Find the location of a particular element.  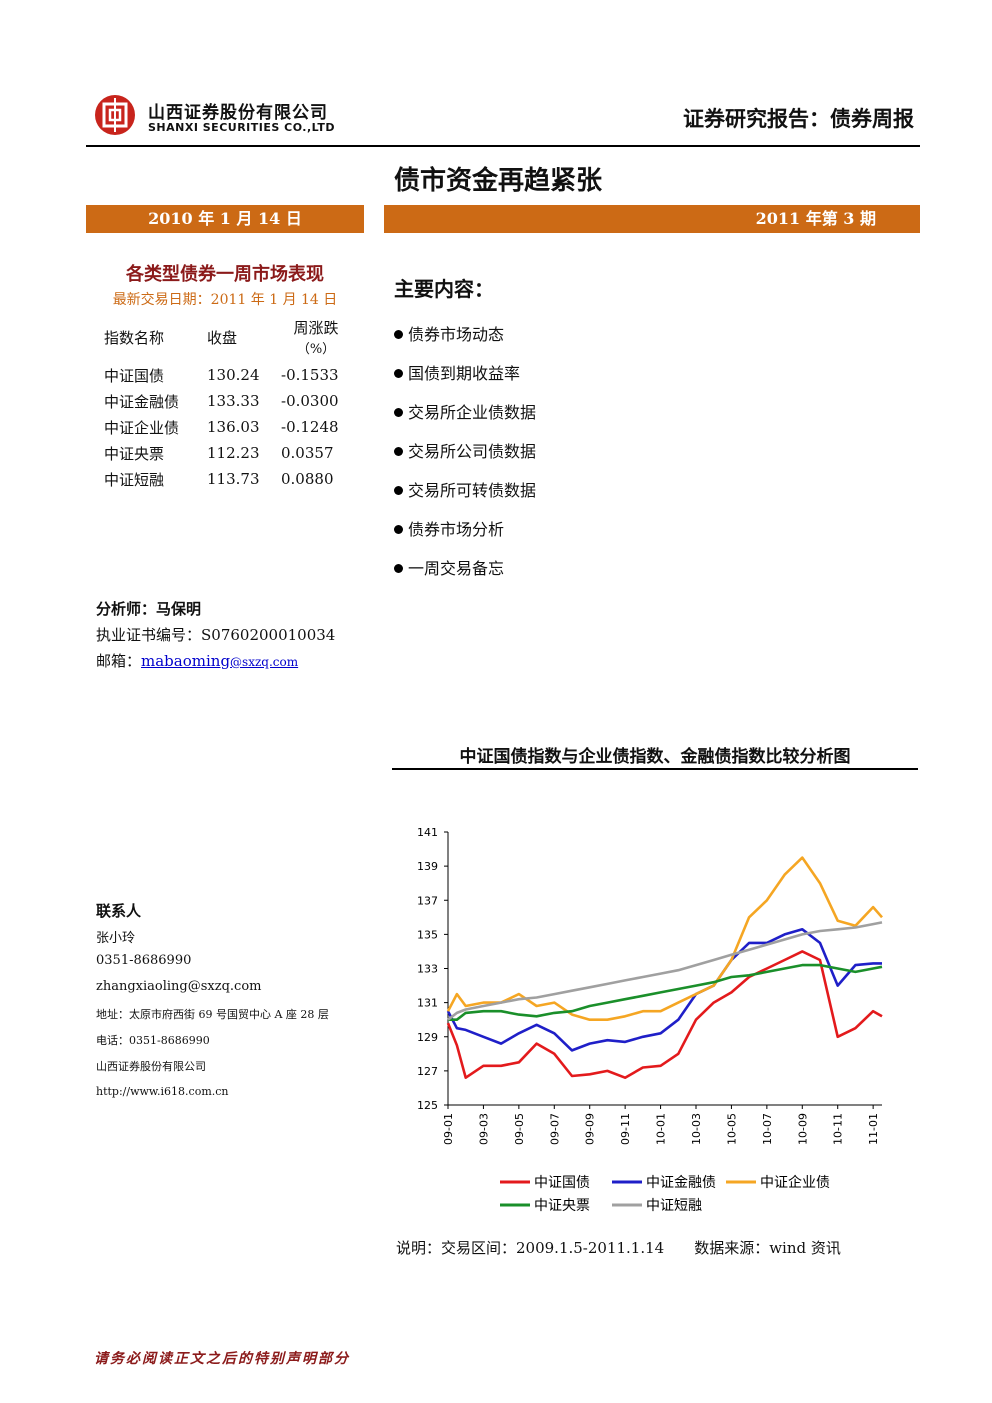

analyst-email: 邮箱：mabaoming@sxzq.com is located at coordinates (197, 660).